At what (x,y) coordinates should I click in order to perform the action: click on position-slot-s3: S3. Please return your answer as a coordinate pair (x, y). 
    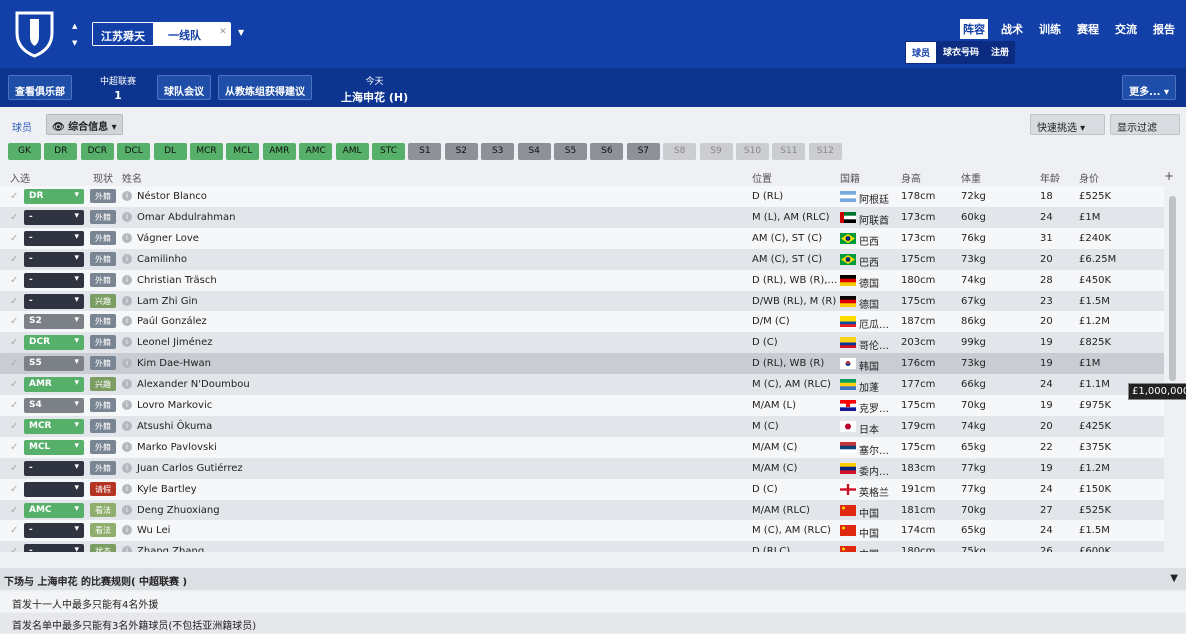
    Looking at the image, I should click on (498, 151).